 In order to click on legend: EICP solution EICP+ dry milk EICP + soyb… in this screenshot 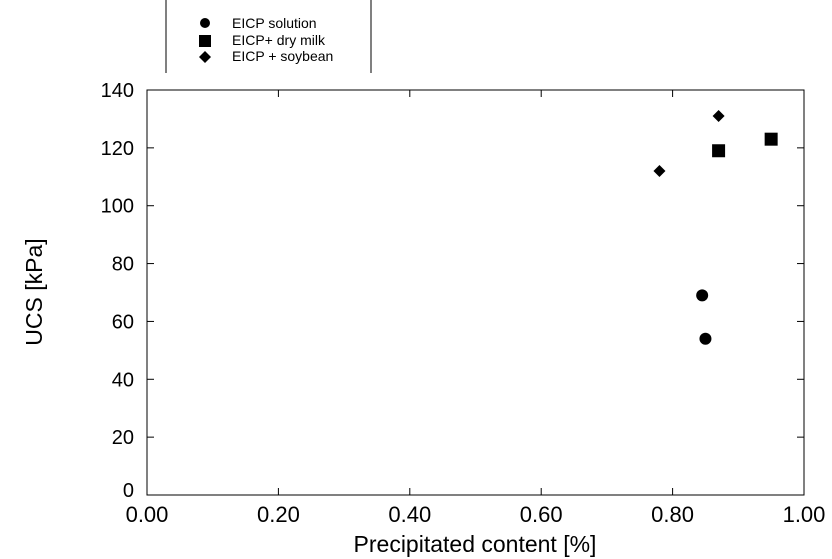, I will do `click(268, 36)`.